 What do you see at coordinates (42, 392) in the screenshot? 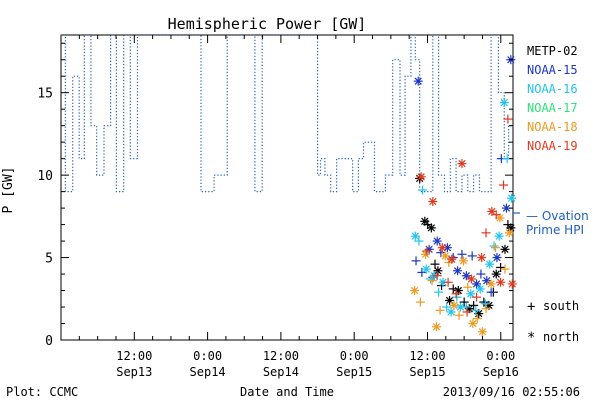
I see `plot-credit: Plot: CCMC` at bounding box center [42, 392].